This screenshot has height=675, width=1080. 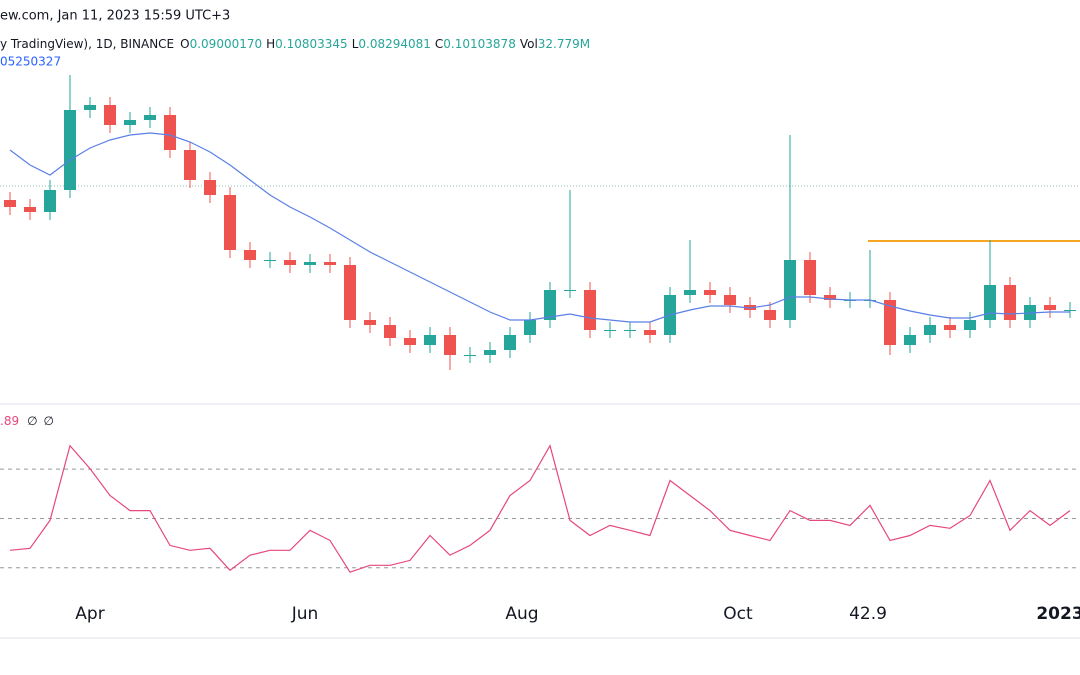 What do you see at coordinates (394, 44) in the screenshot?
I see `ohlc-value: 0.08294081` at bounding box center [394, 44].